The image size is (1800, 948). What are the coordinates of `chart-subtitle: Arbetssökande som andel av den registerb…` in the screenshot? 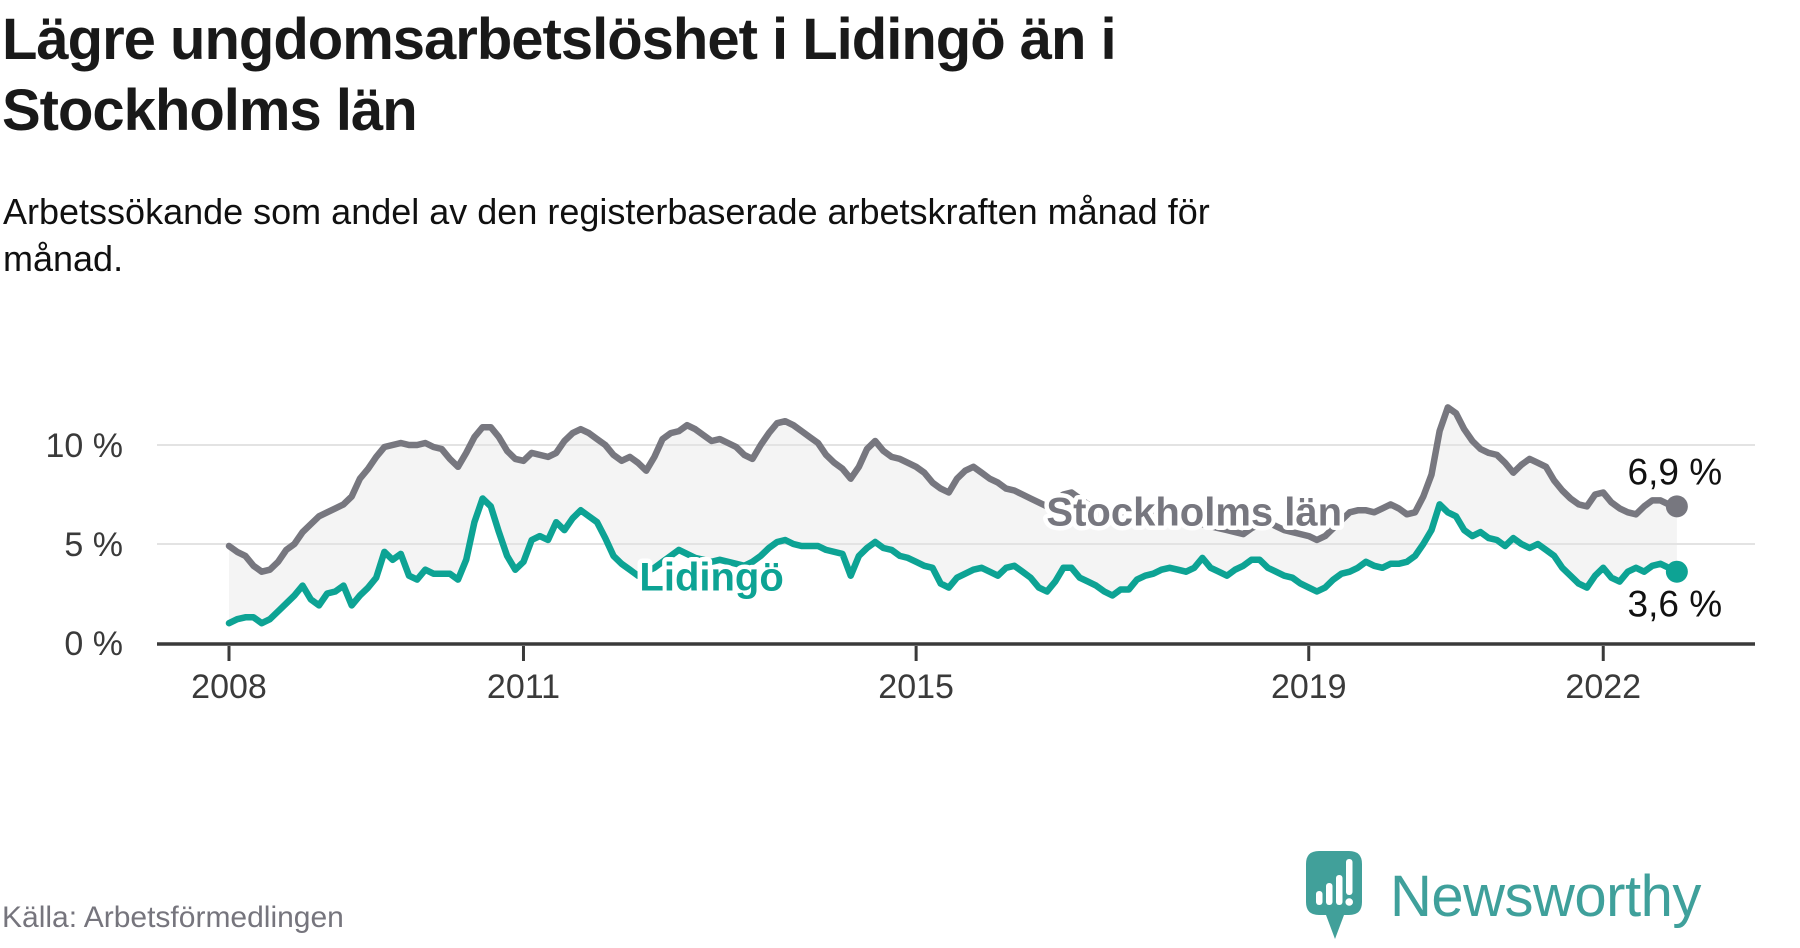 It's located at (606, 235).